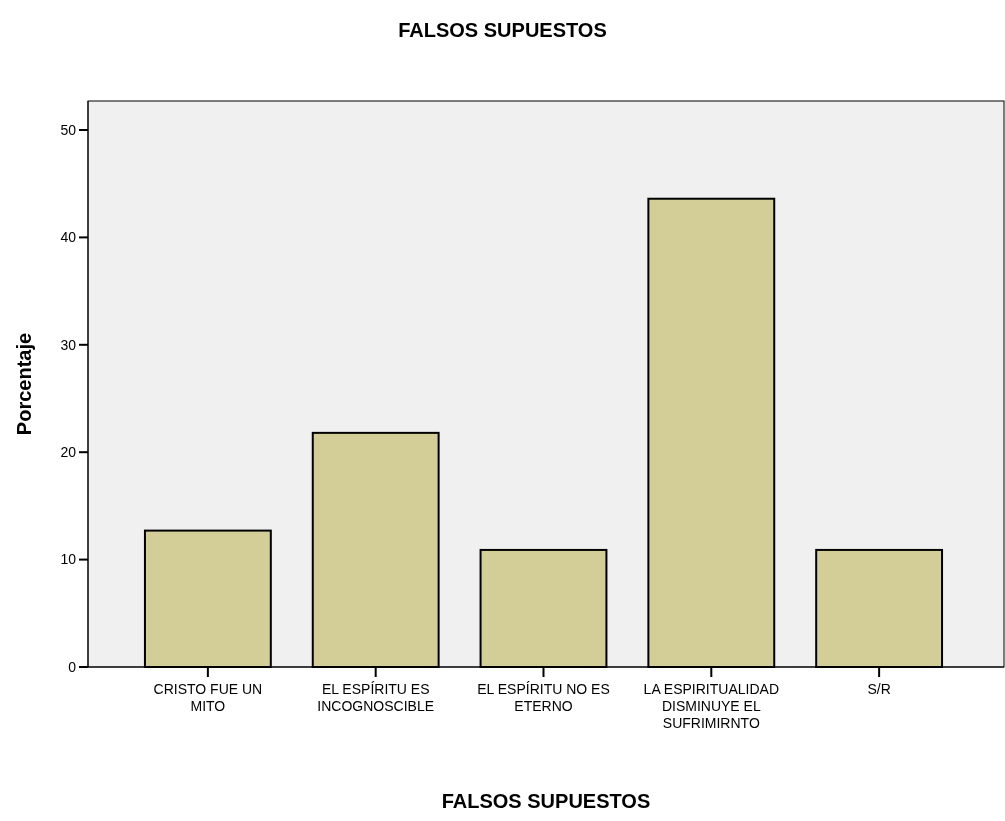  Describe the element at coordinates (68, 129) in the screenshot. I see `y-tick-label: 50` at that location.